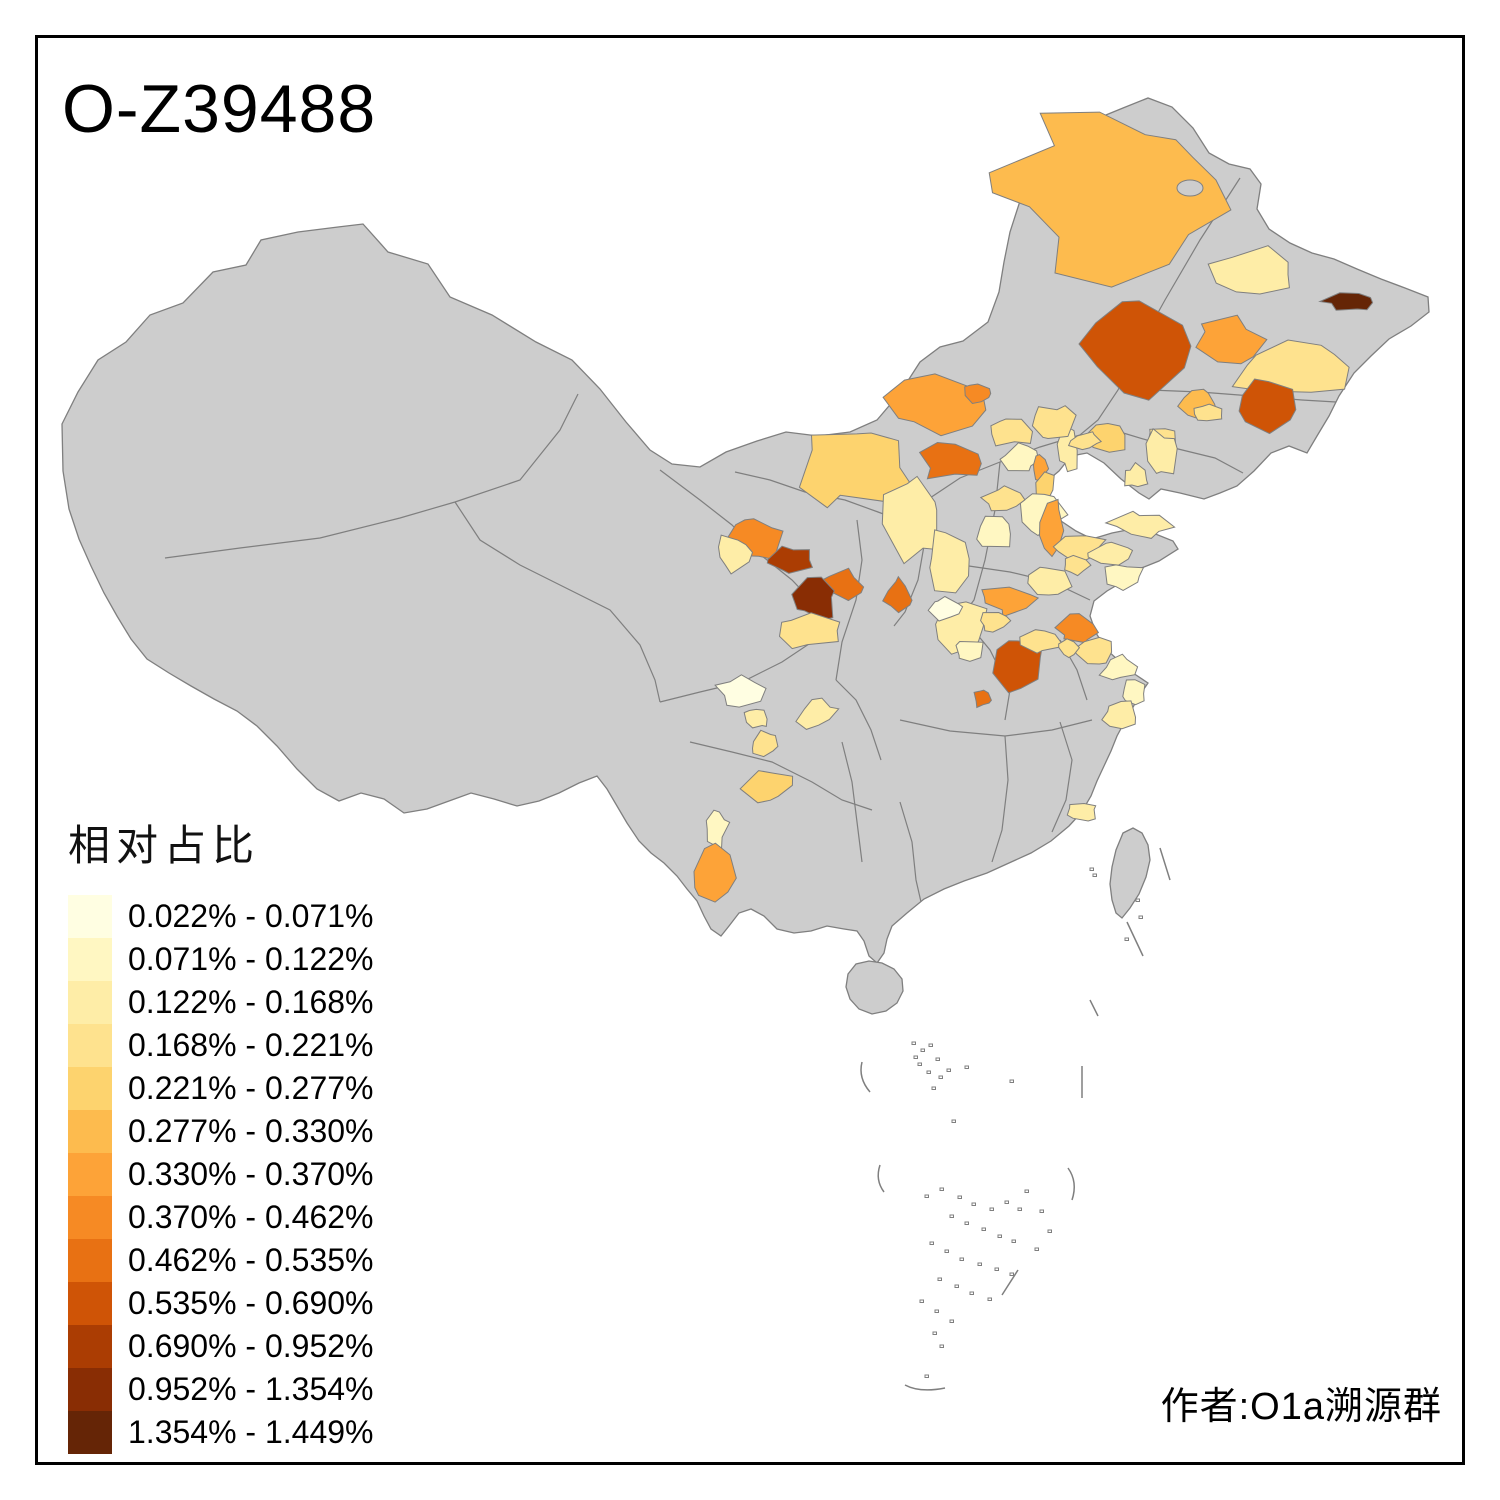  I want to click on legend-label: 0.071% - 0.122%, so click(251, 959).